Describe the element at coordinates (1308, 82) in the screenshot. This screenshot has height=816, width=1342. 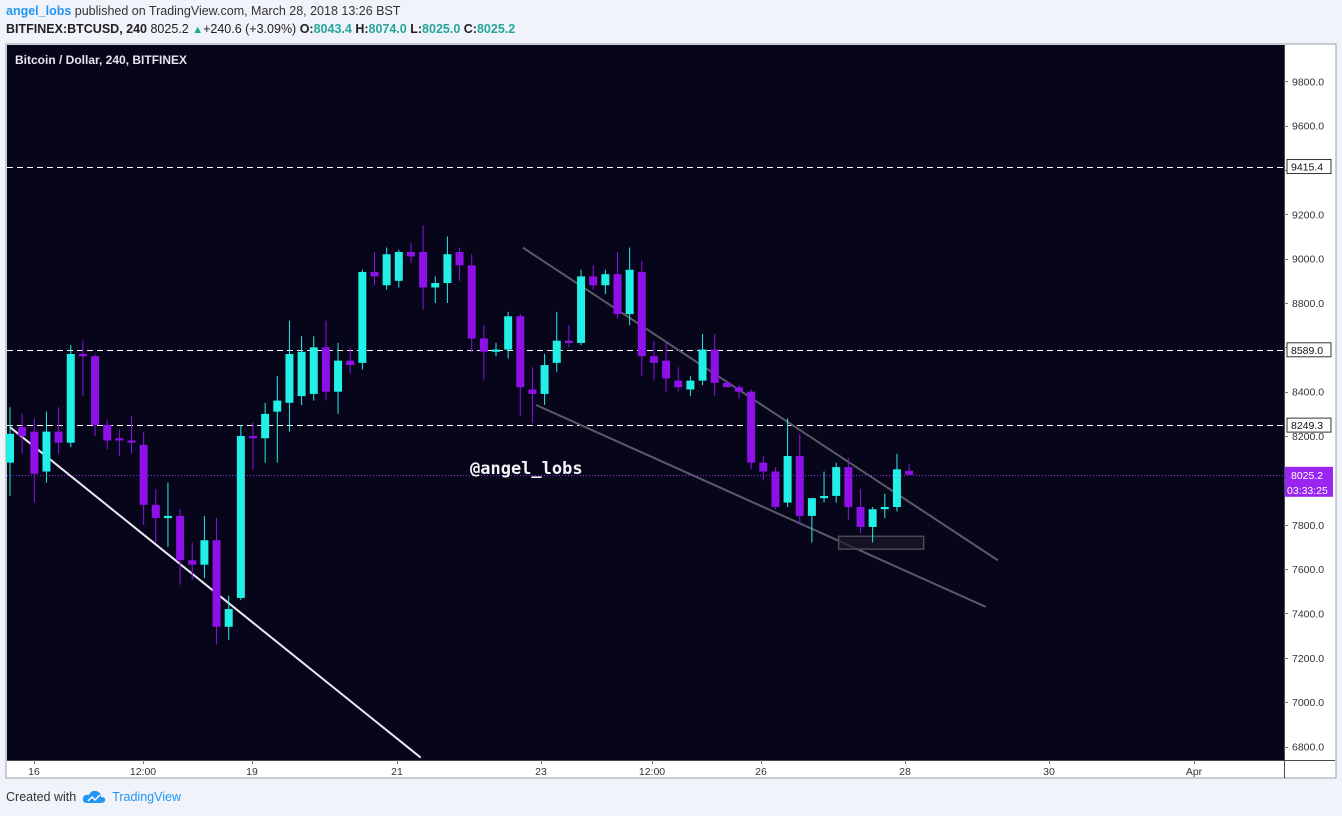
I see `price-tick-label: 9800.0` at that location.